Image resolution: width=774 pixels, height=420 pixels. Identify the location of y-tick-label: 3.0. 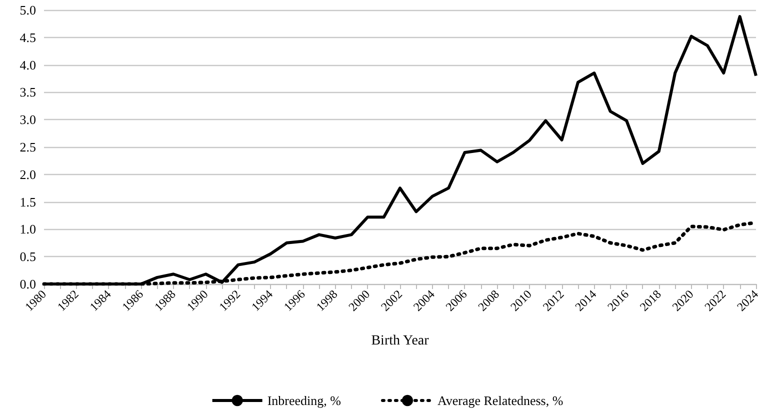
(28, 120).